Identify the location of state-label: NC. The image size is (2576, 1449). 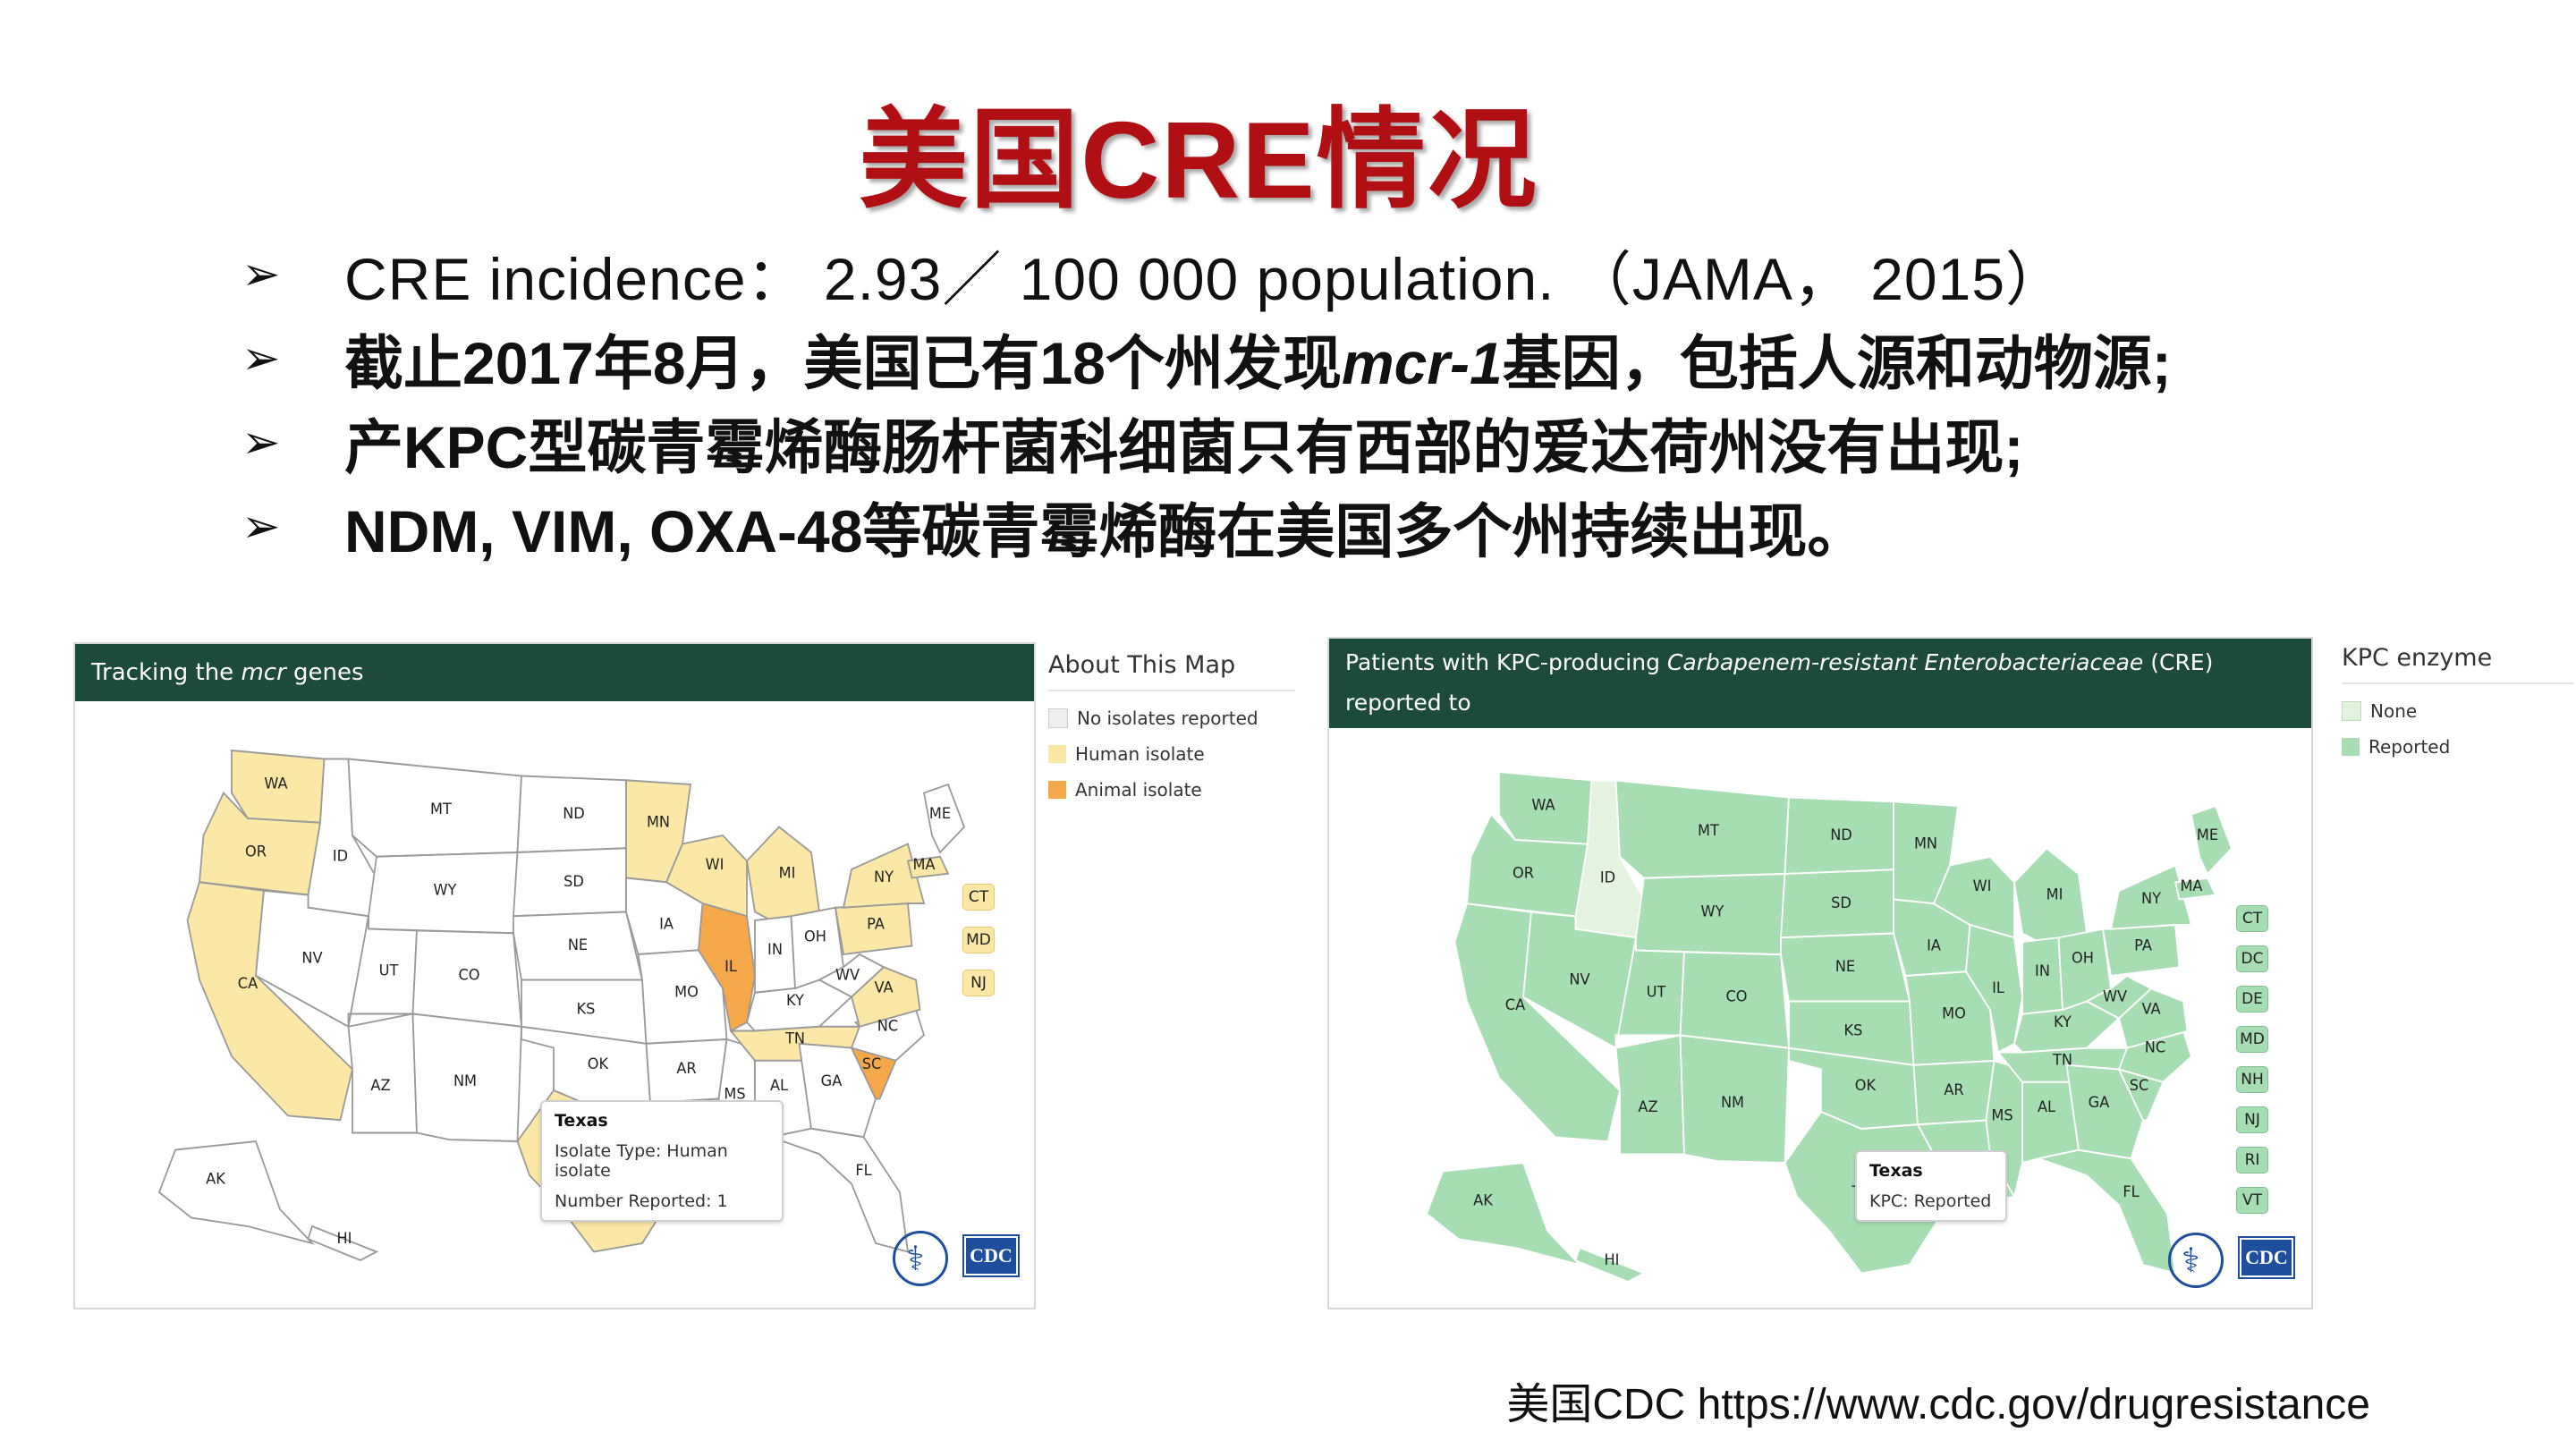
(2155, 1047).